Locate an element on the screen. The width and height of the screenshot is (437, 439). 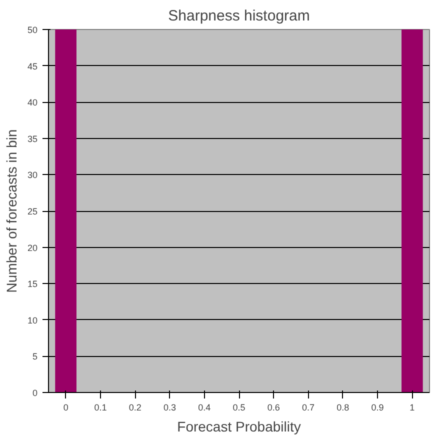
y-tick-label: 5 is located at coordinates (35, 357).